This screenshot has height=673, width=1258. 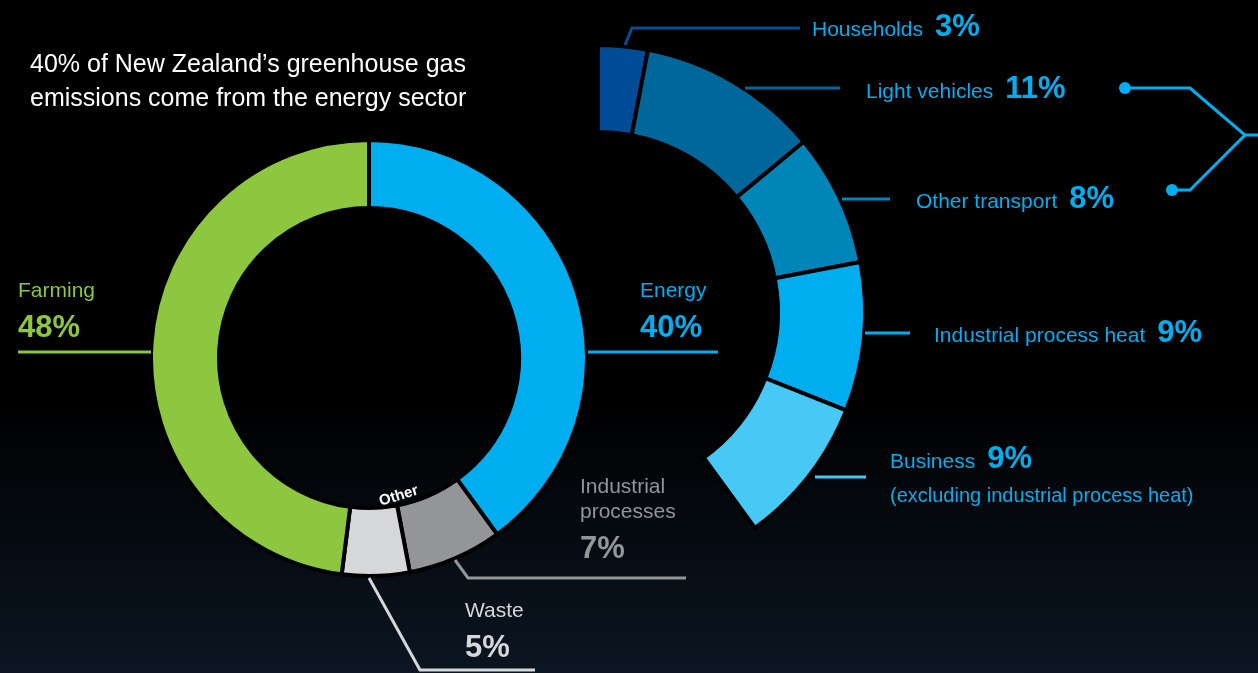 I want to click on text: (excluding industrial process heat), so click(x=1042, y=495).